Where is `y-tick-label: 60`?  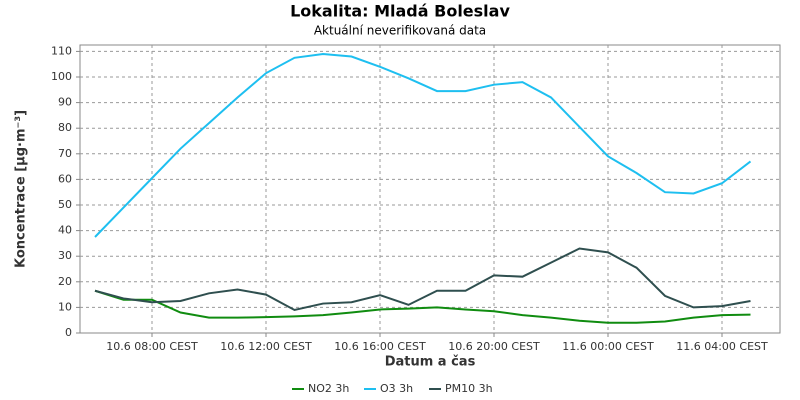
y-tick-label: 60 is located at coordinates (65, 178).